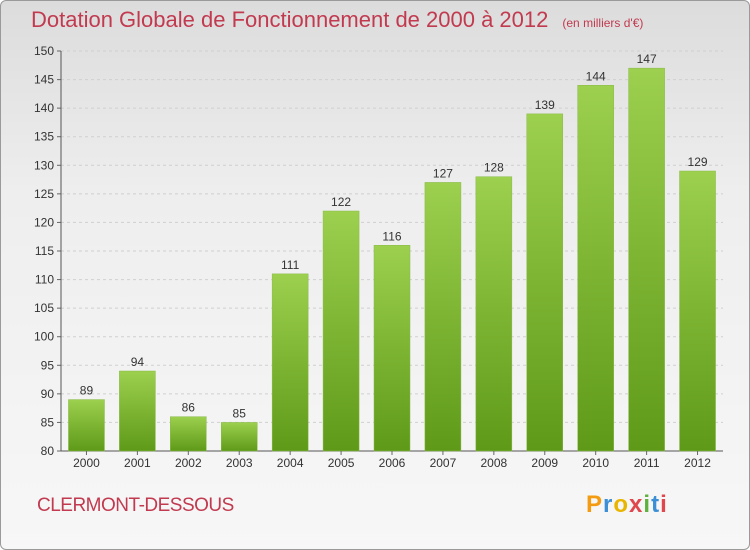 The width and height of the screenshot is (750, 550). I want to click on x-tick-label: 2001, so click(137, 463).